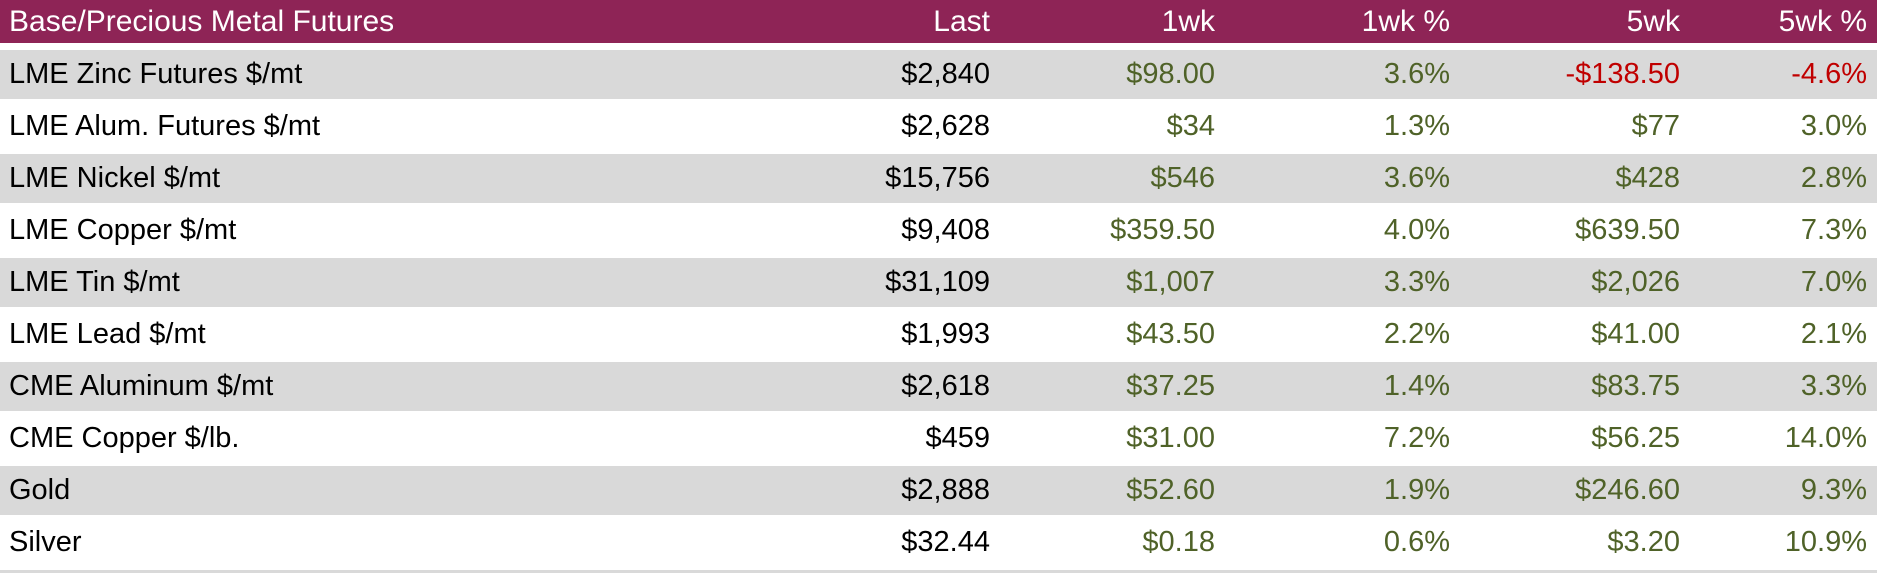  I want to click on 5wk-percent: 7.0%, so click(1783, 284).